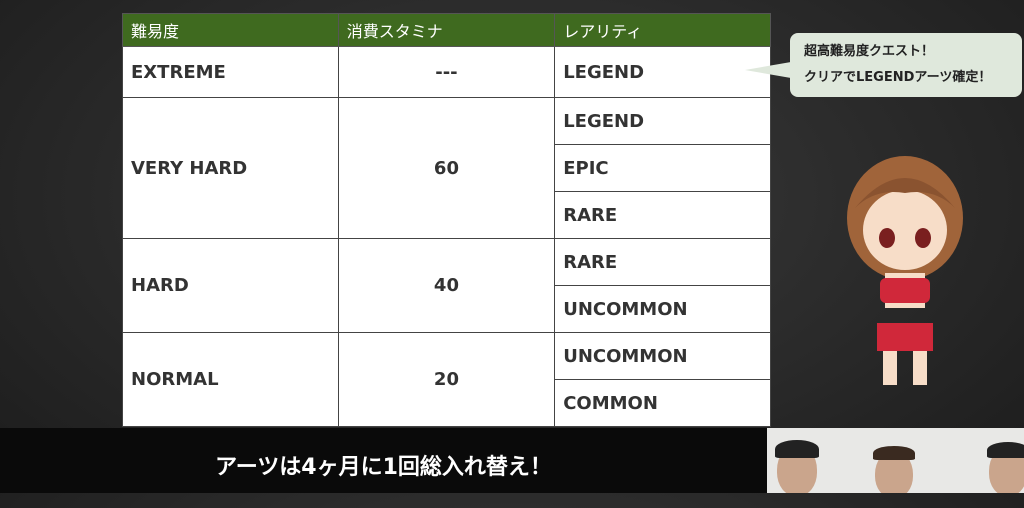 This screenshot has height=508, width=1024. I want to click on difficulty-cell: NORMAL, so click(230, 379).